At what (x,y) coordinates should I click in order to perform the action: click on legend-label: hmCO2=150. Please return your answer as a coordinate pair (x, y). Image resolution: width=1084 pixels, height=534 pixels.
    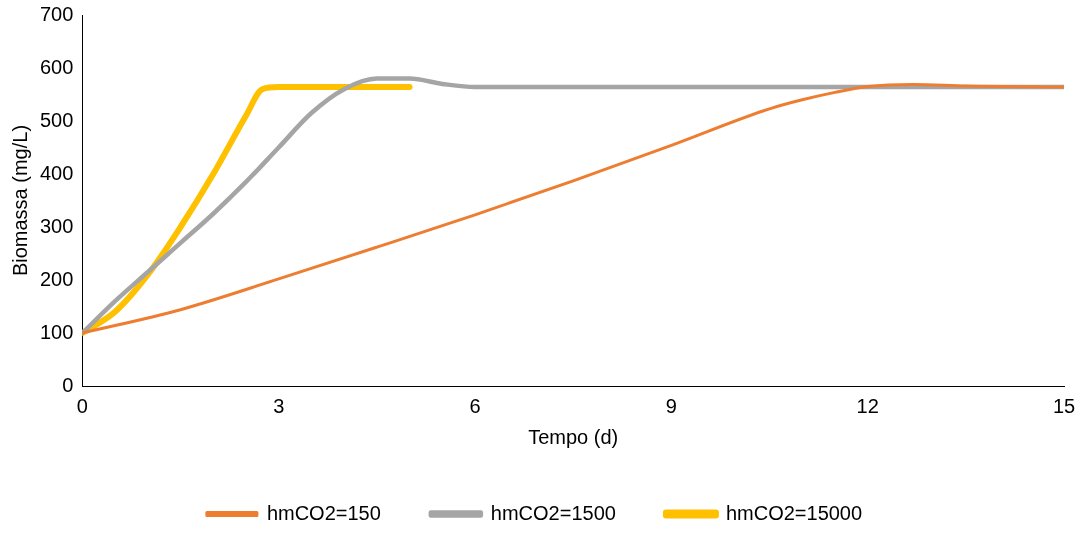
    Looking at the image, I should click on (323, 512).